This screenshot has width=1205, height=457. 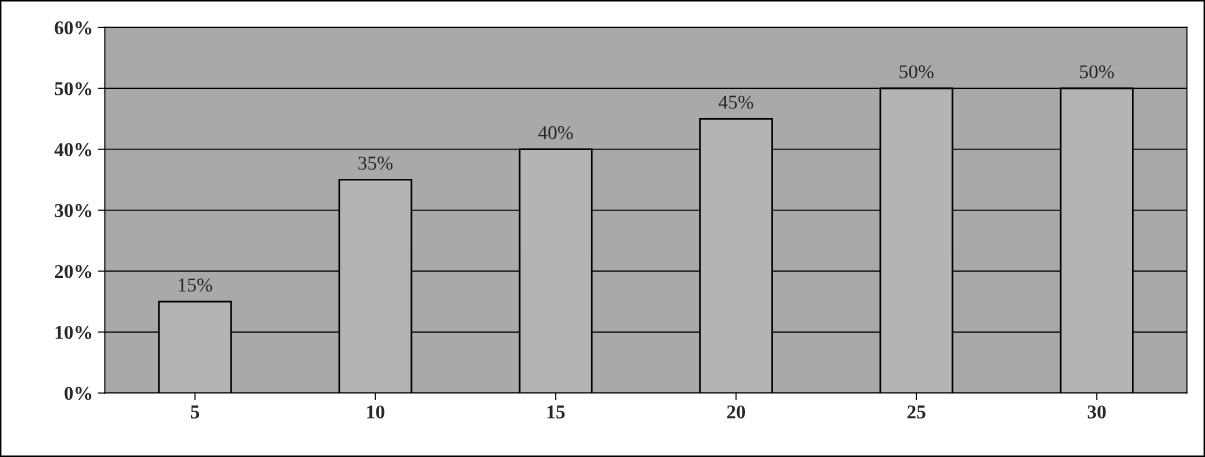 I want to click on data-label: 40%, so click(x=555, y=133).